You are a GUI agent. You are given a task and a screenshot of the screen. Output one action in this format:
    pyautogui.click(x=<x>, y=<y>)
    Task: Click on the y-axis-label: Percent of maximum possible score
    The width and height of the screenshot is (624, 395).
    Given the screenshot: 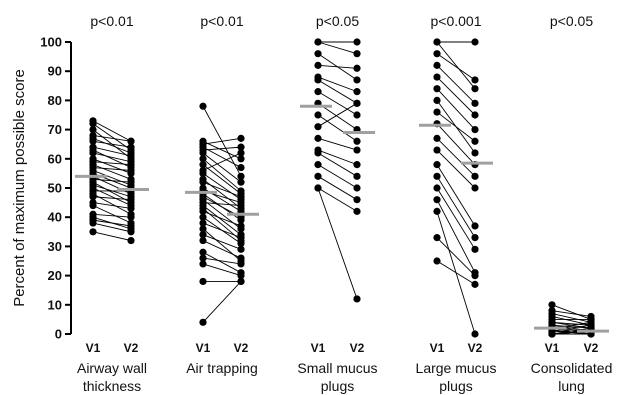 What is the action you would take?
    pyautogui.click(x=19, y=188)
    